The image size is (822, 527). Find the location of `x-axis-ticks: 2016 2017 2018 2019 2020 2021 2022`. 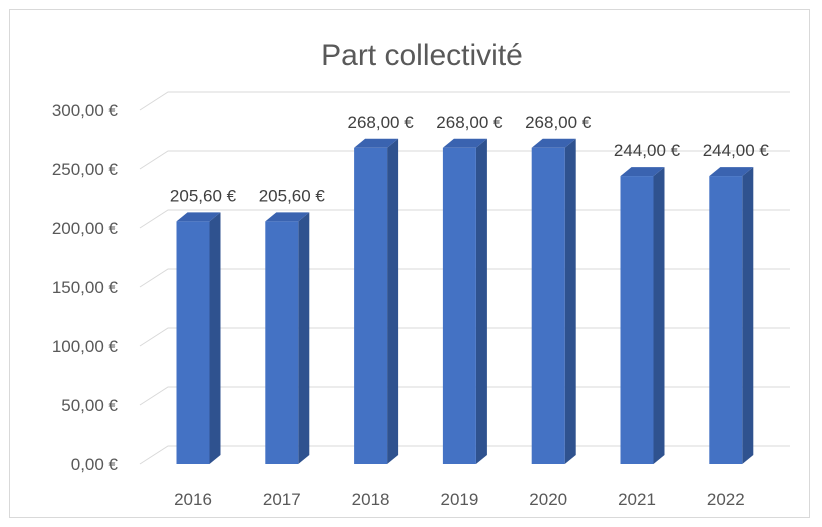

x-axis-ticks: 2016 2017 2018 2019 2020 2021 2022 is located at coordinates (459, 499).